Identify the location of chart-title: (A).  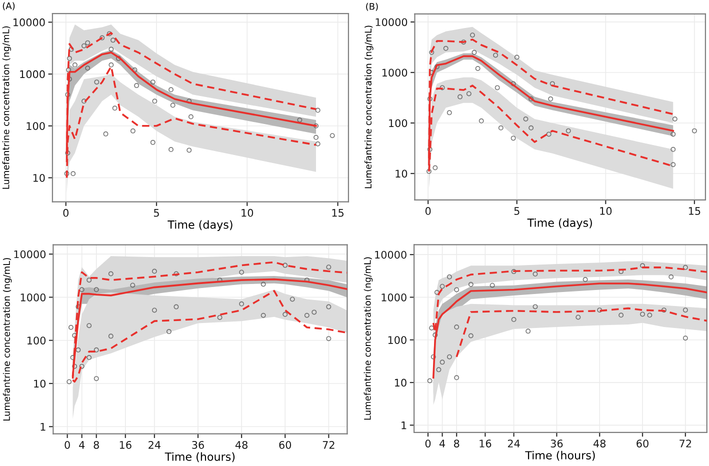
(8, 6).